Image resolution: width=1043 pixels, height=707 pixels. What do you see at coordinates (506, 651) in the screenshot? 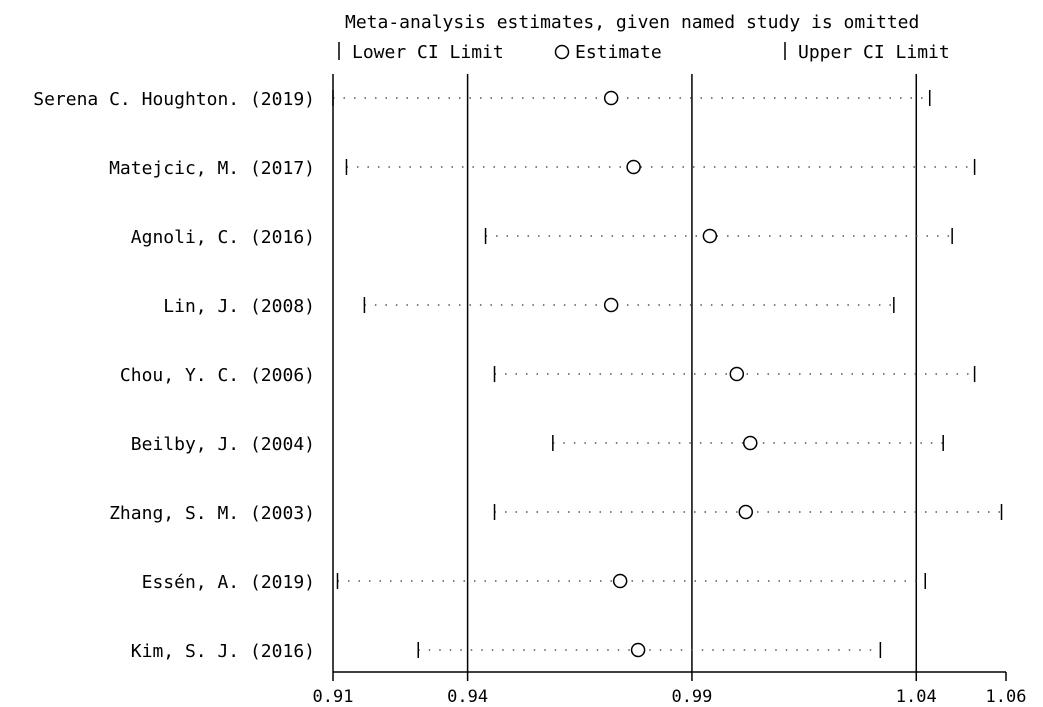
I see `study-row: Kim, S. J. (2016)` at bounding box center [506, 651].